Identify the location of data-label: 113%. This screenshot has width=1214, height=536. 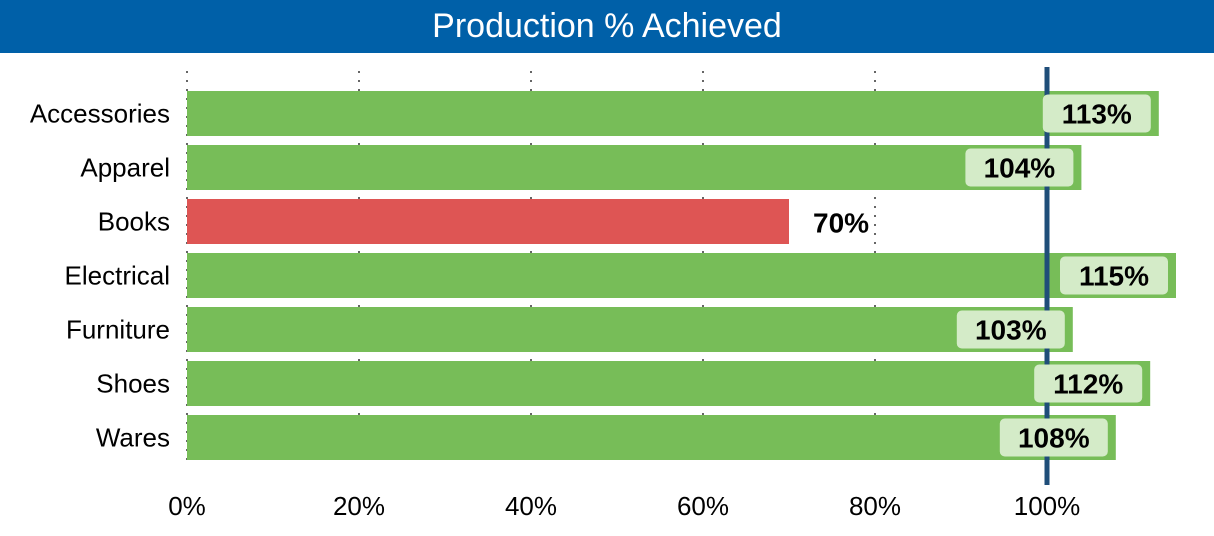
(1097, 114).